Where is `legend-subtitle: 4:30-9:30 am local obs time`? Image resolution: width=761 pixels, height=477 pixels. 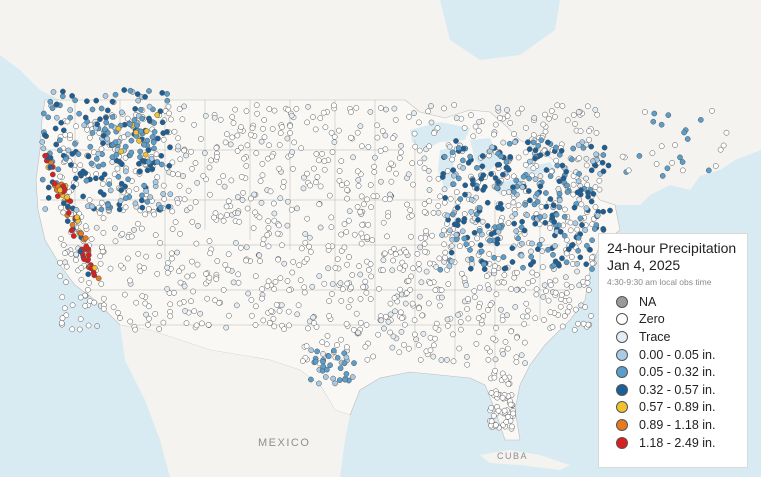 legend-subtitle: 4:30-9:30 am local obs time is located at coordinates (659, 282).